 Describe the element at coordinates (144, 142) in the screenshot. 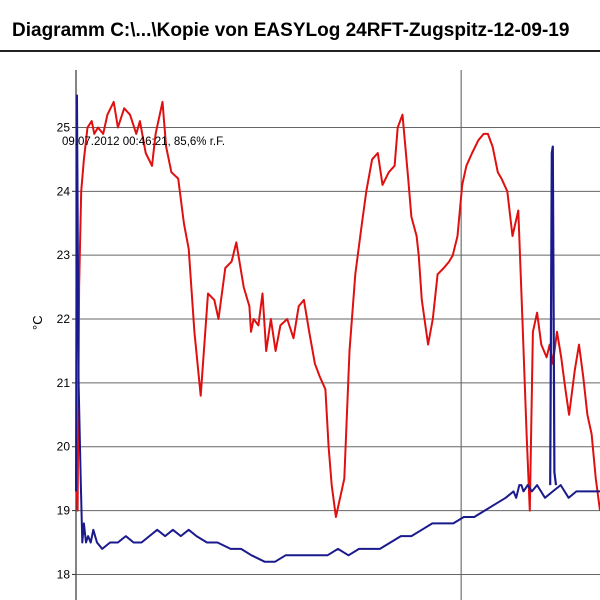

I see `cursor-readout: 09.07.2012 00:46:21, 85,6% r.F.` at that location.